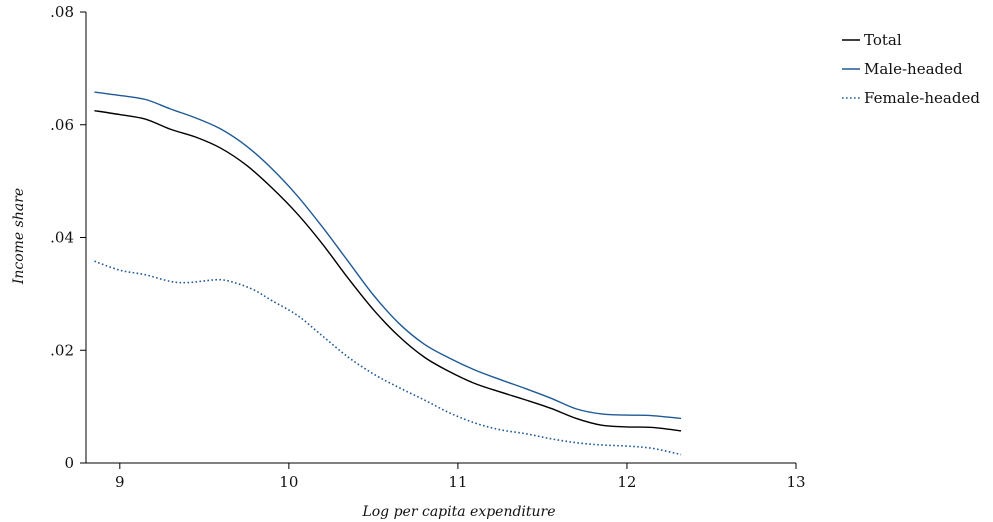 The image size is (993, 522). Describe the element at coordinates (457, 482) in the screenshot. I see `x-tick-label: 11` at that location.